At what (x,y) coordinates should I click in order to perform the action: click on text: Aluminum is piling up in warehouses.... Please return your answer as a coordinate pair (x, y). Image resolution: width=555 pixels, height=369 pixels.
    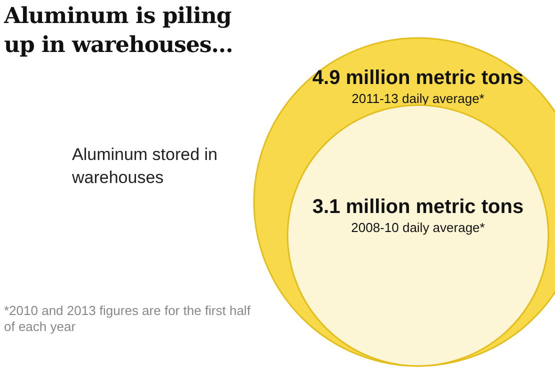
    Looking at the image, I should click on (119, 31).